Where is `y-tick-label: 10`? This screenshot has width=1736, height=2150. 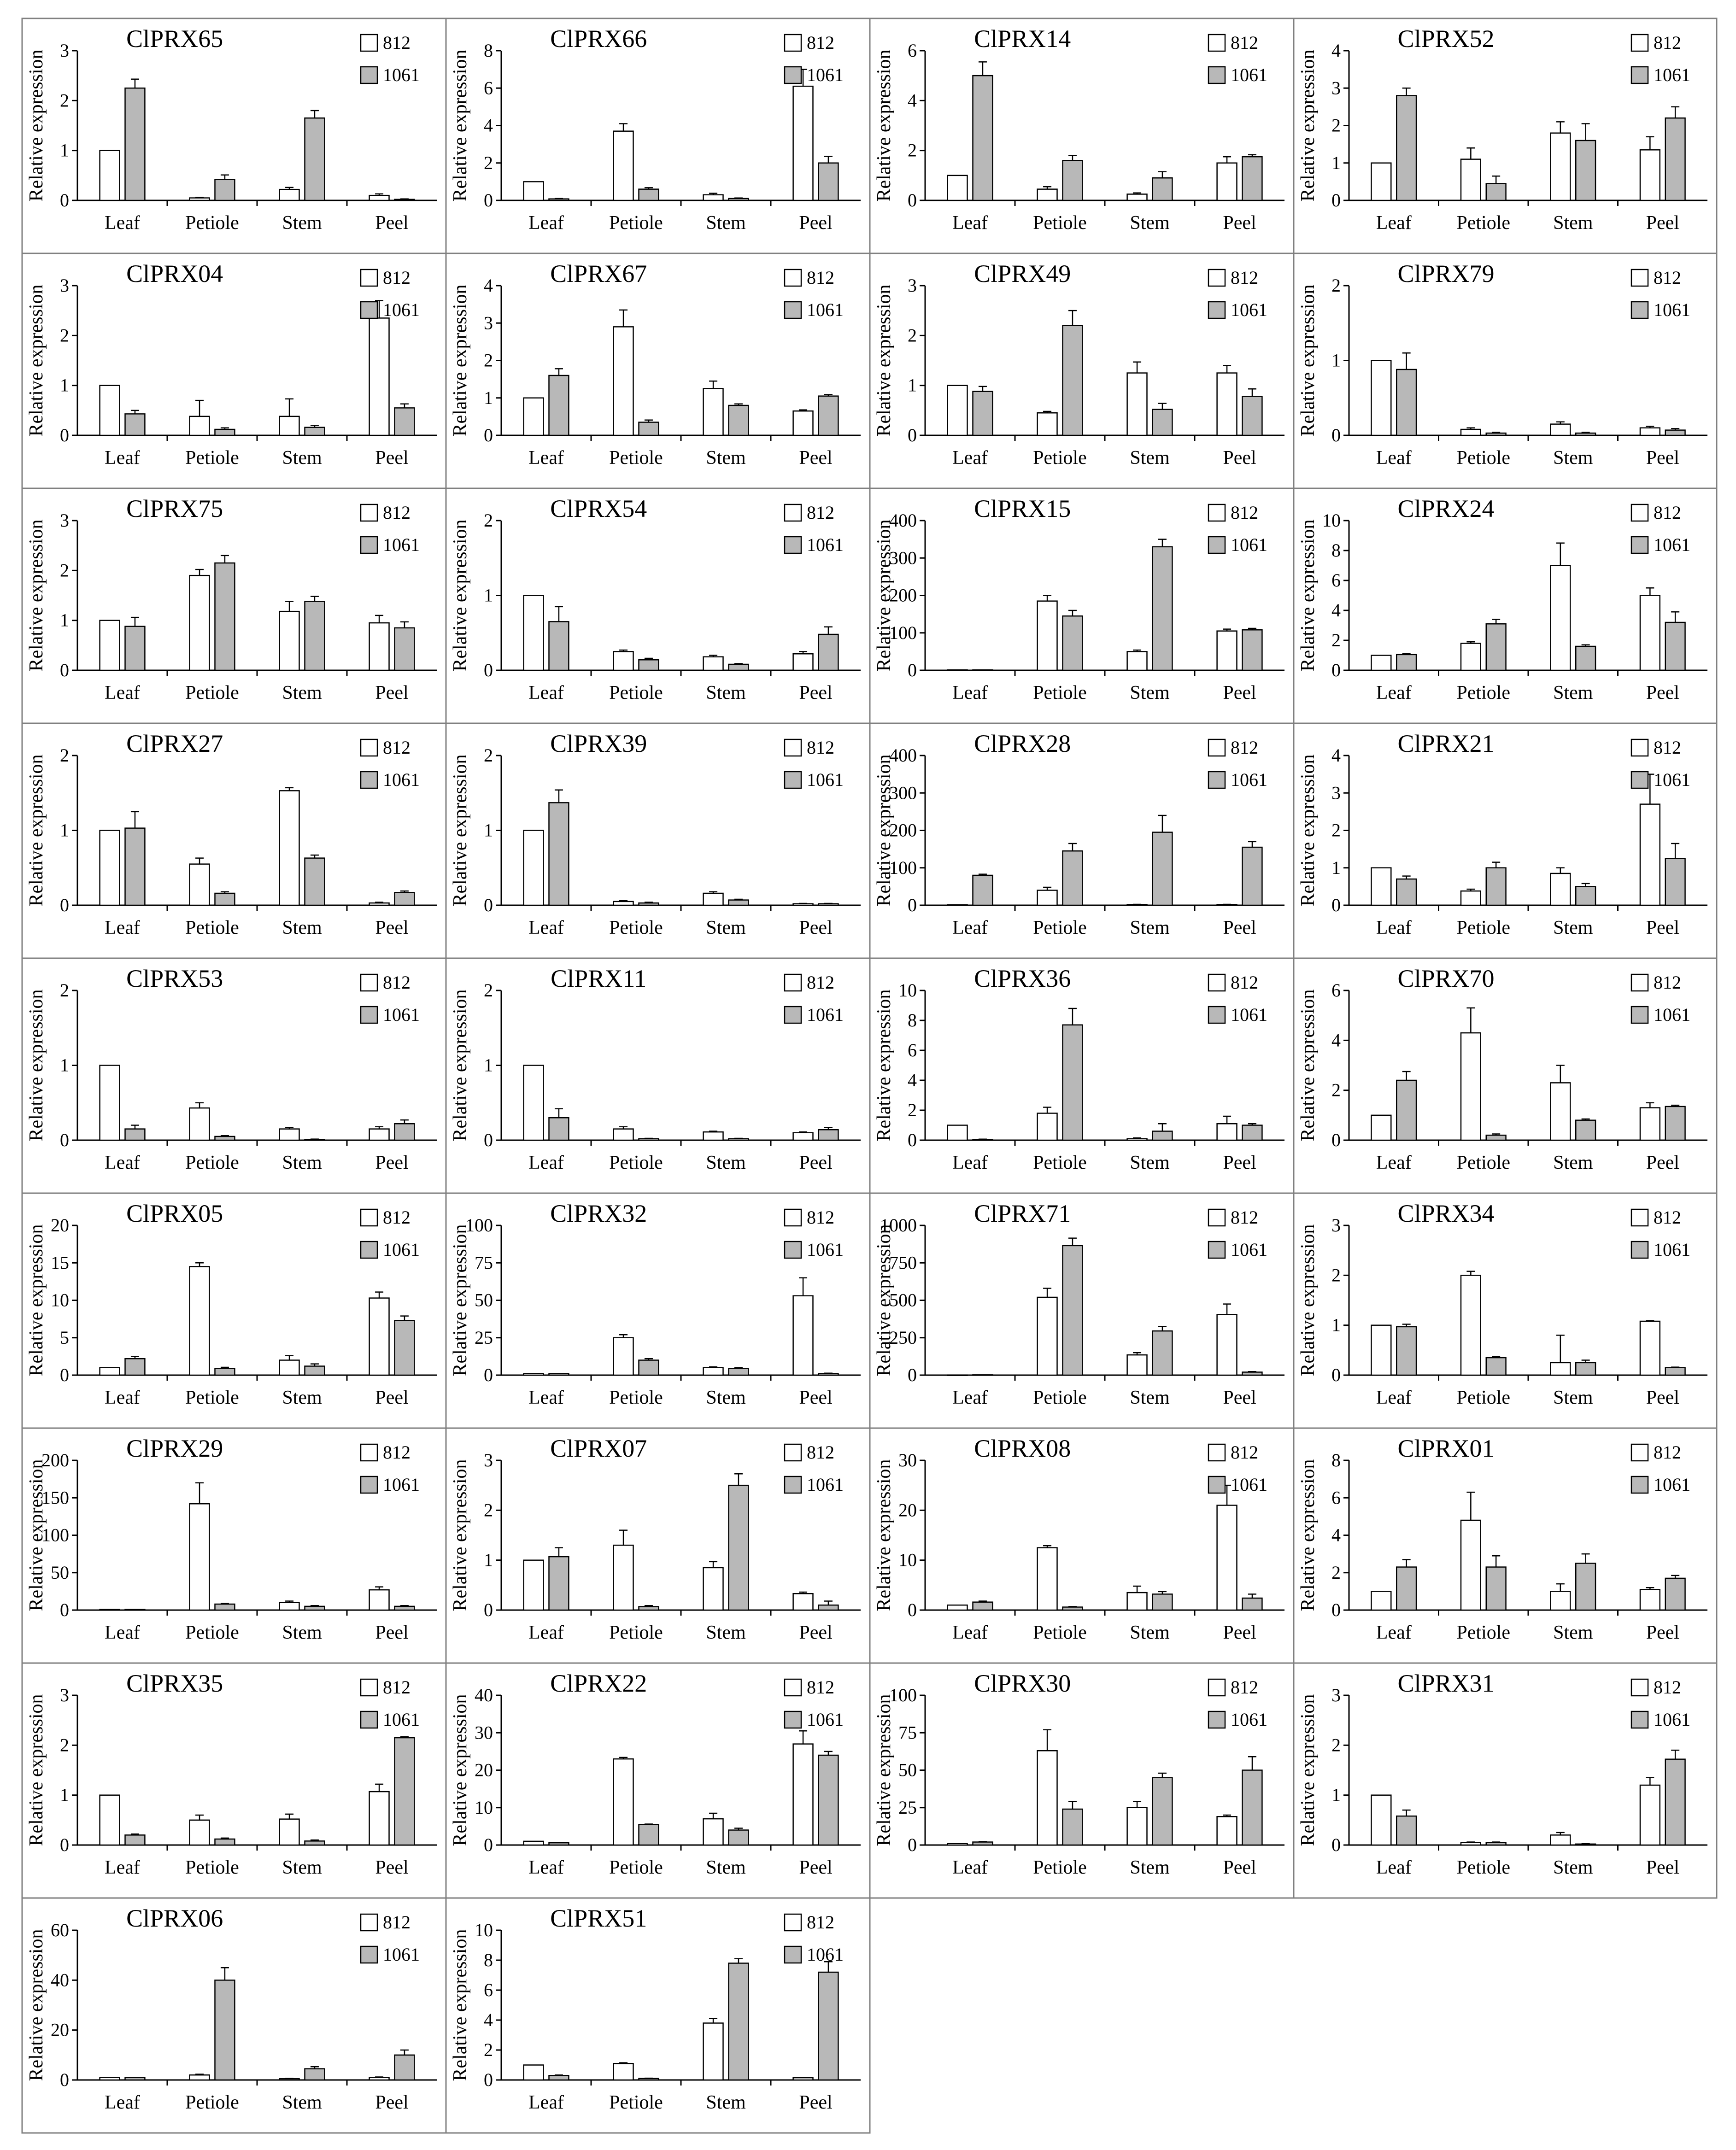
y-tick-label: 10 is located at coordinates (907, 1560).